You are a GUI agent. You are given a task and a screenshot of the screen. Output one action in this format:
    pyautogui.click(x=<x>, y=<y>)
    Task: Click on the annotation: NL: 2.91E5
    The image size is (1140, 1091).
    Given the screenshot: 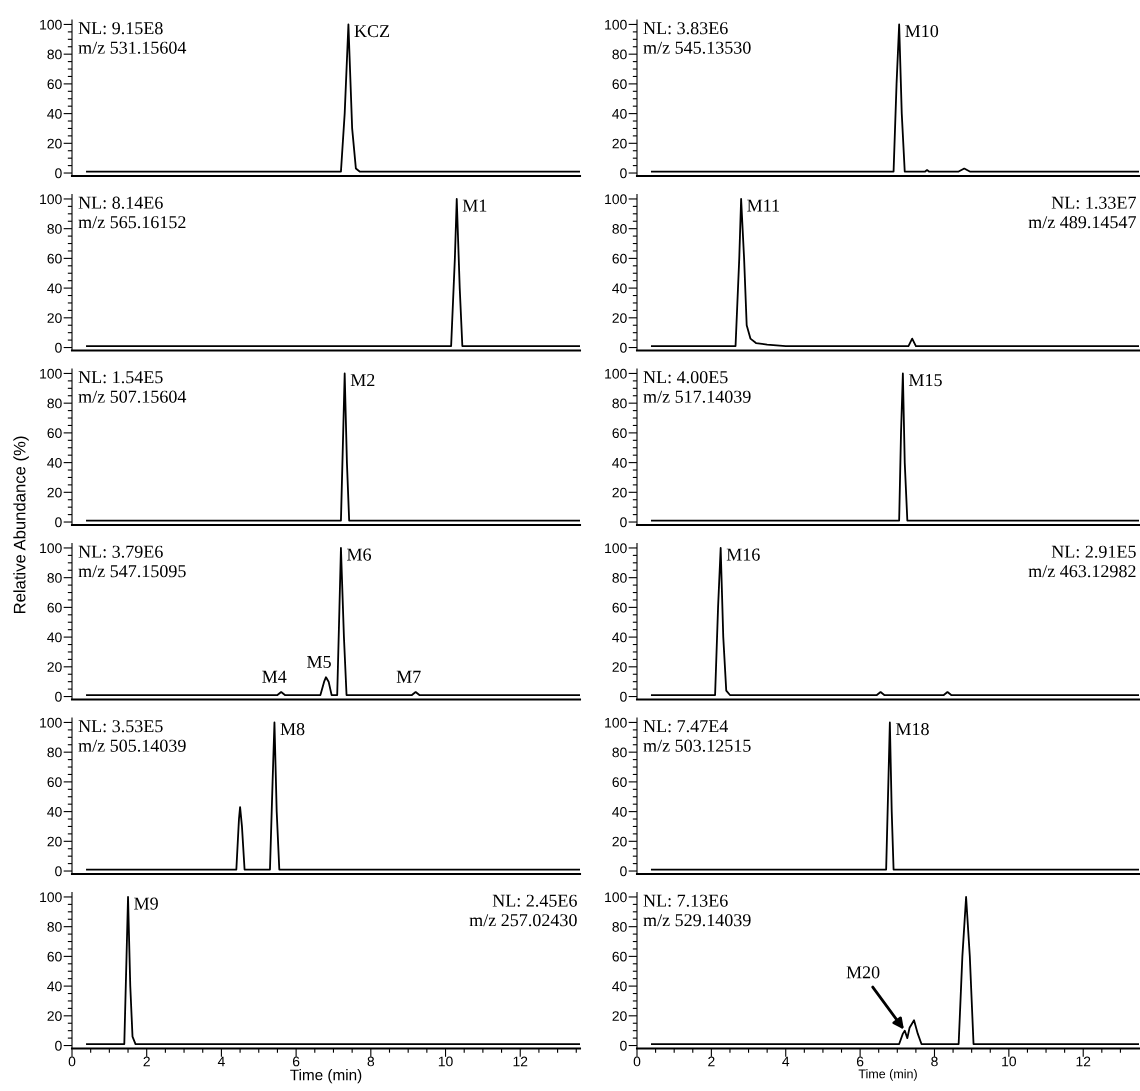 What is the action you would take?
    pyautogui.click(x=1093, y=551)
    